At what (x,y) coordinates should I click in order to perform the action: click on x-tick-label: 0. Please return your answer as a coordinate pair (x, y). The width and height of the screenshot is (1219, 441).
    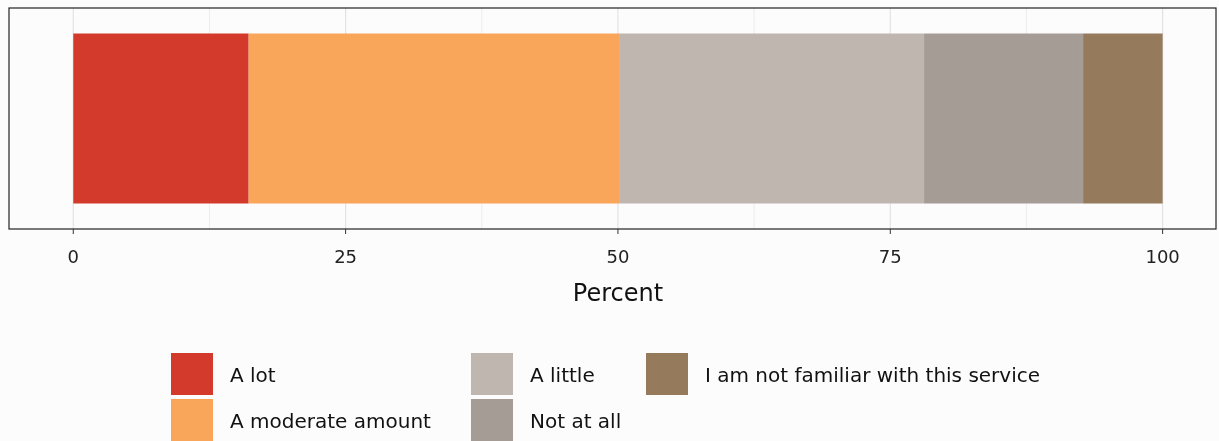
    Looking at the image, I should click on (73, 256).